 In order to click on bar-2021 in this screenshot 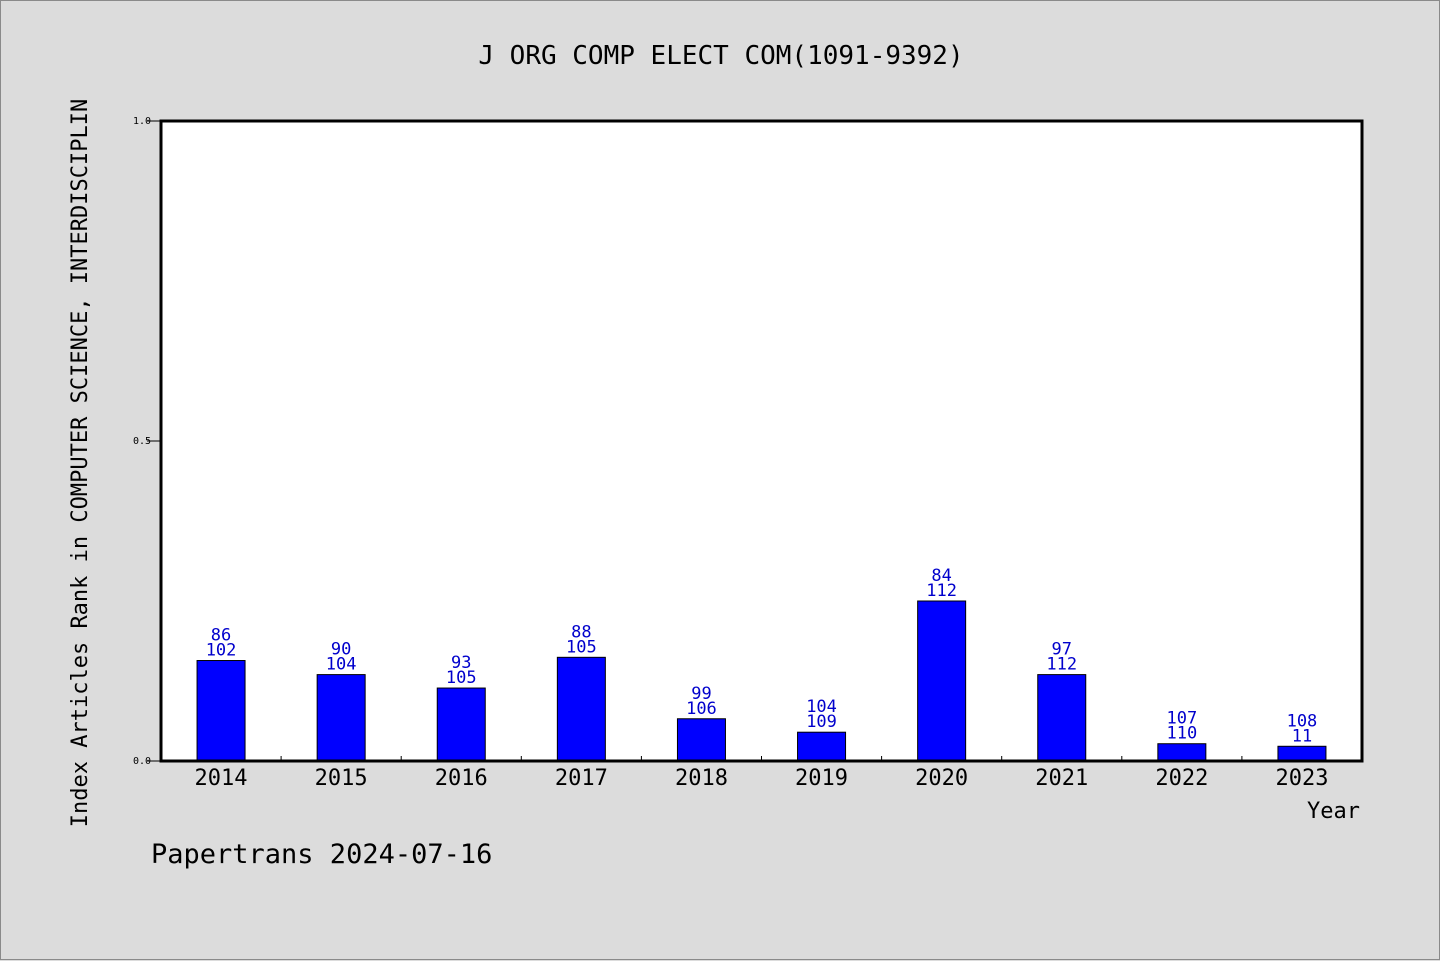, I will do `click(1062, 718)`.